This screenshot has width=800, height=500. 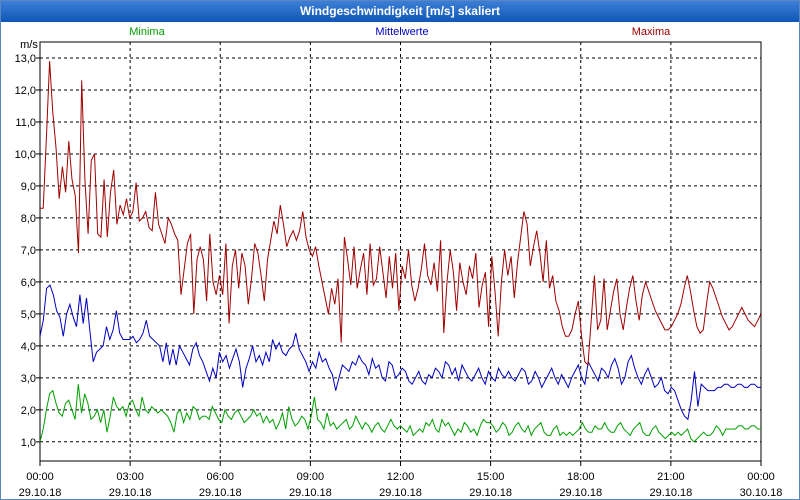 I want to click on y-tick-label: 2,0, so click(x=28, y=411).